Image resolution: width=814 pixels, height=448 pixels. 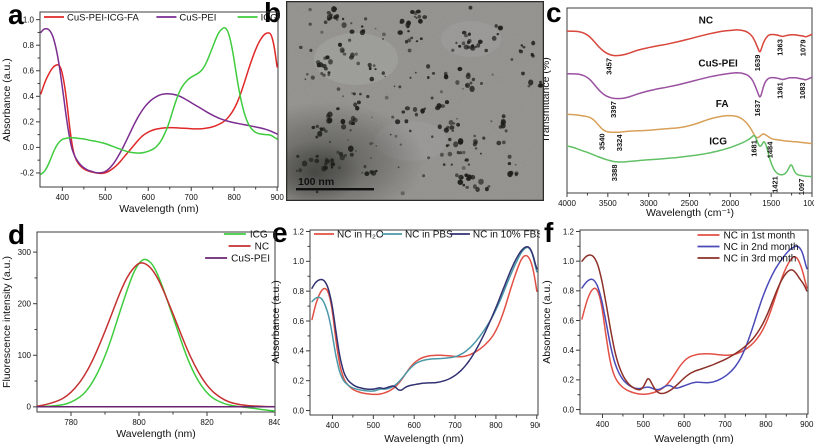 I want to click on legend-item: CuS-PEI-ICG-FA, so click(x=103, y=17).